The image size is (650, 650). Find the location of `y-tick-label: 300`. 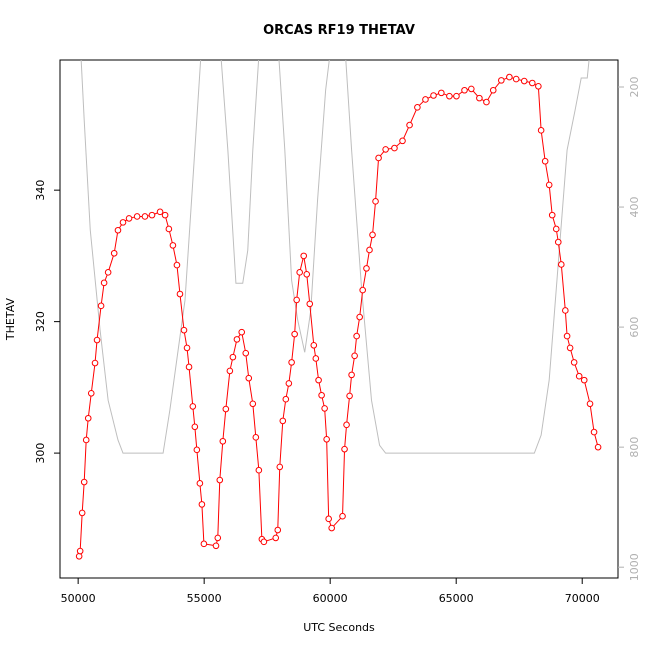

y-tick-label: 300 is located at coordinates (40, 453).